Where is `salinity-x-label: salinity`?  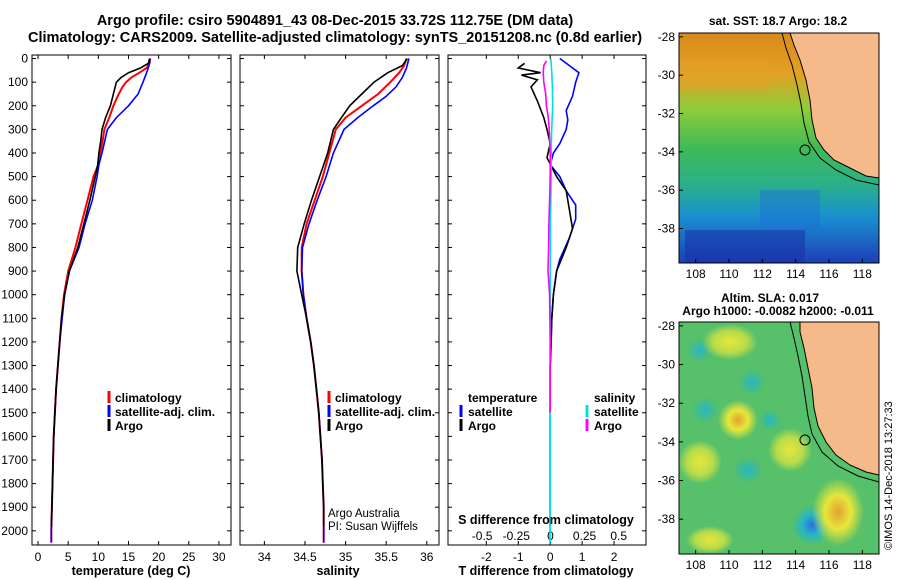
salinity-x-label: salinity is located at coordinates (337, 571).